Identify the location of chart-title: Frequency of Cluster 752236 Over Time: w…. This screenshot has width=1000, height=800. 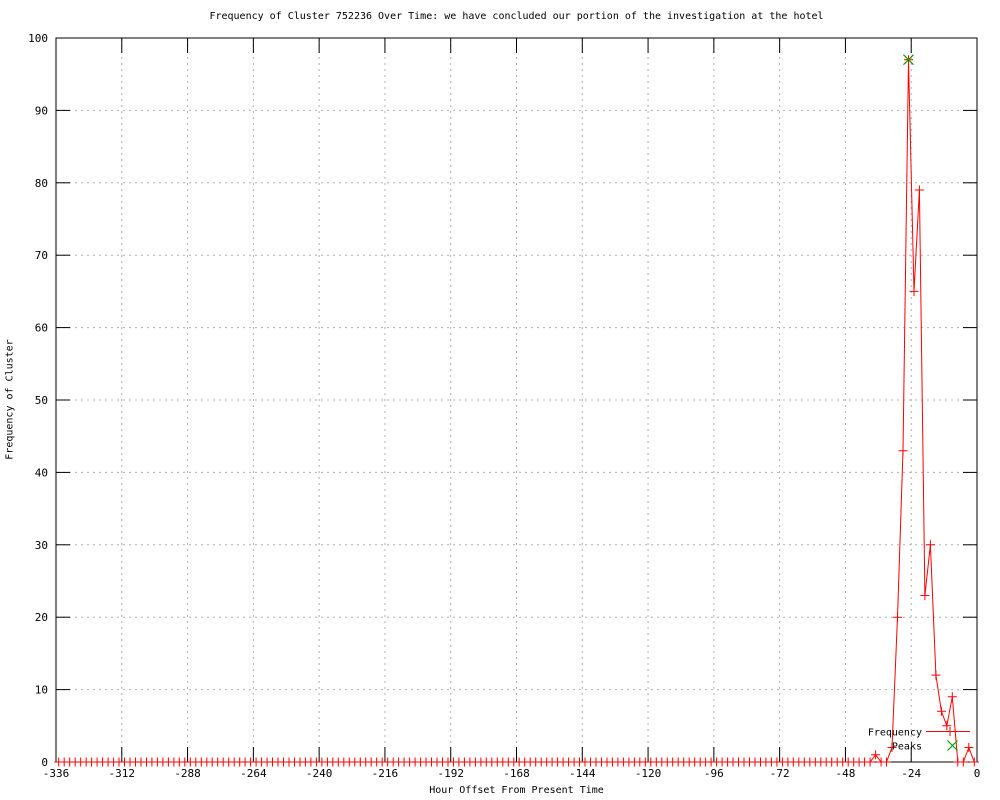
(516, 16).